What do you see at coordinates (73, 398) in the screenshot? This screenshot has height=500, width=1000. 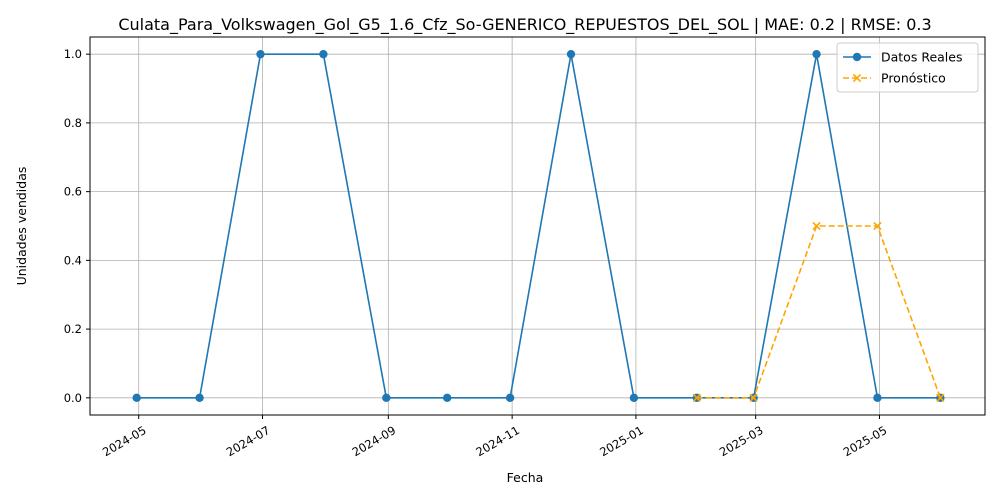 I see `y-tick-label: 0.0` at bounding box center [73, 398].